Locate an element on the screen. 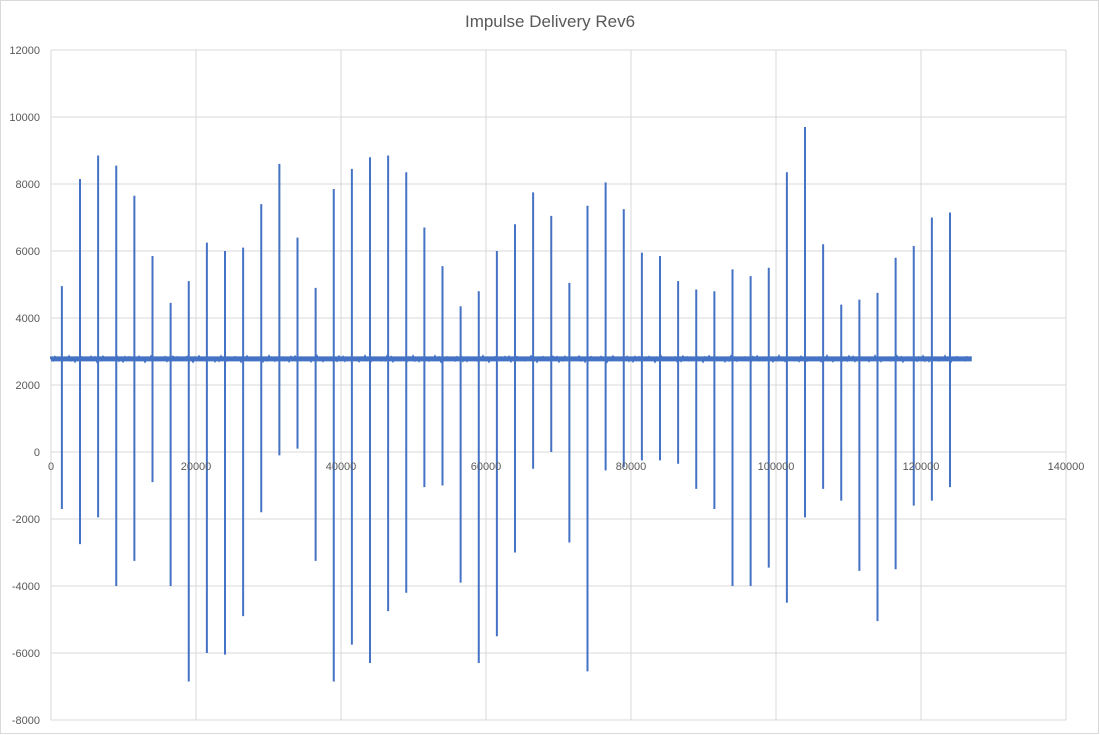  y-tick-label: 6000 is located at coordinates (28, 252).